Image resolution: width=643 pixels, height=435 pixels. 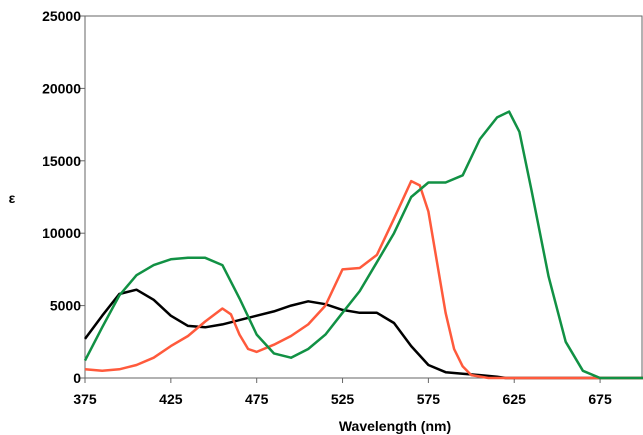 I want to click on y-tick-label: 5000, so click(x=65, y=306).